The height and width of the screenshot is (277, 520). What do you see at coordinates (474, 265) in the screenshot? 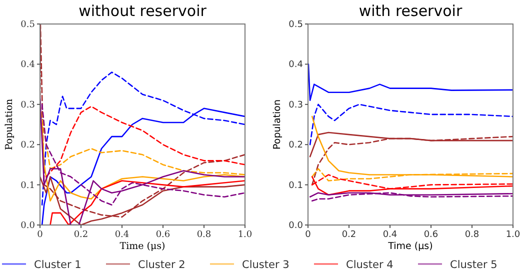
I see `legend-label: Cluster 5` at bounding box center [474, 265].